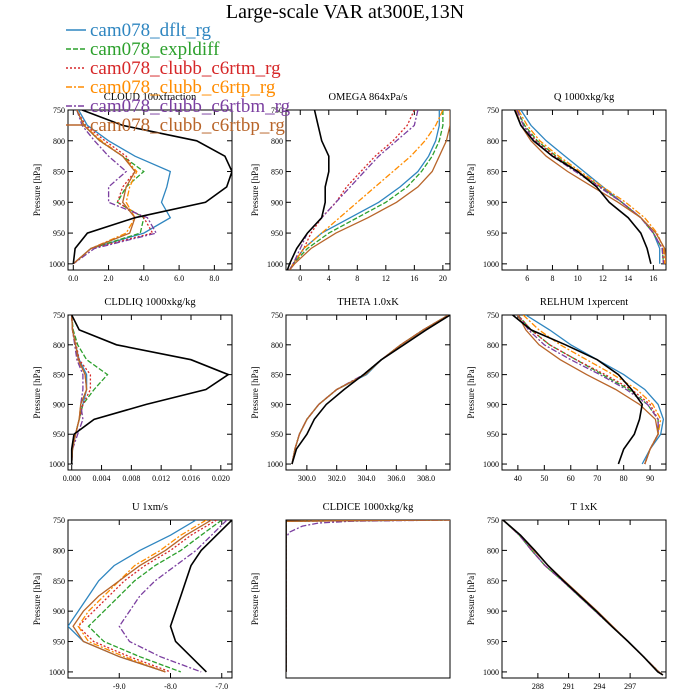 This screenshot has height=700, width=700. What do you see at coordinates (628, 278) in the screenshot?
I see `x-tick-label: 14` at bounding box center [628, 278].